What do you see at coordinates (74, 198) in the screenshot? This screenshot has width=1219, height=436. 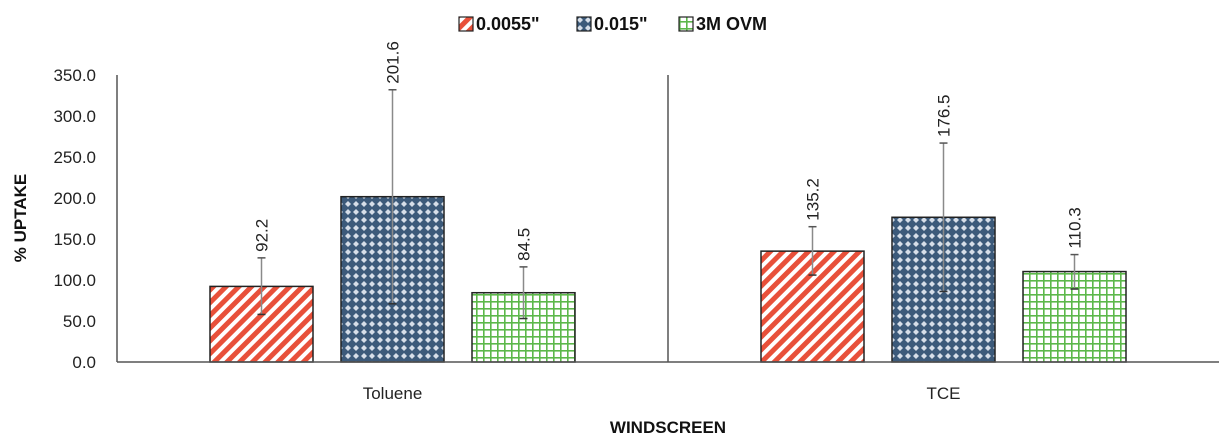 I see `y-tick-label: 200.0` at bounding box center [74, 198].